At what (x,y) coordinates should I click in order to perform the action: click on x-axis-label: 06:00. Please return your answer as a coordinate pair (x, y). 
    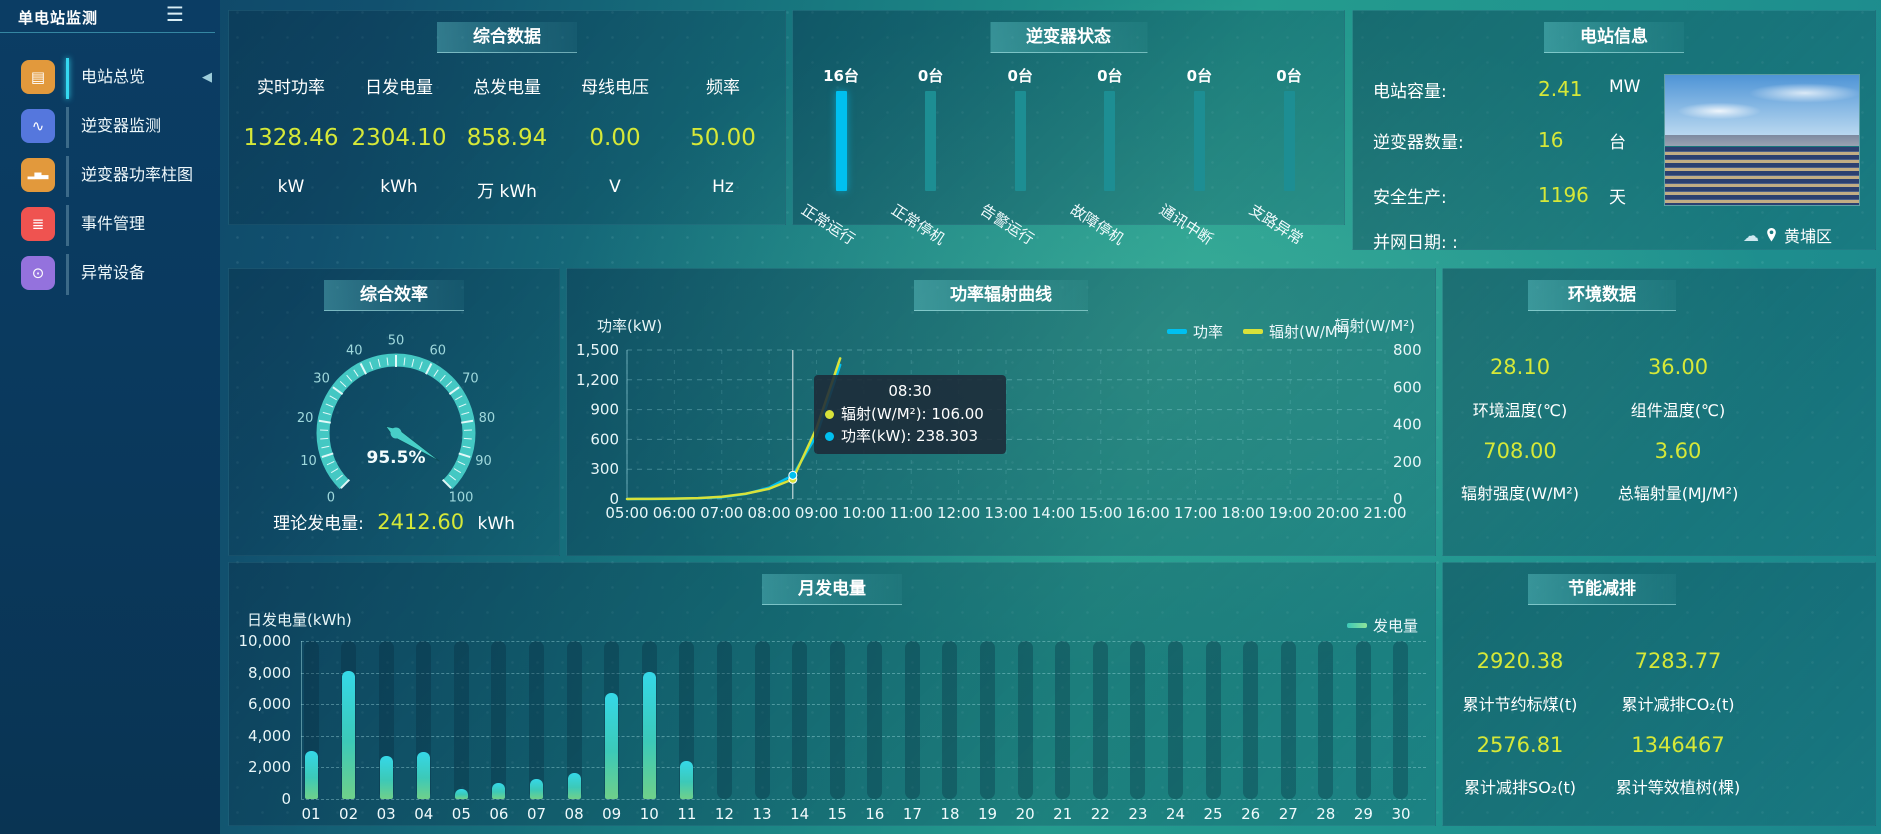
    Looking at the image, I should click on (674, 513).